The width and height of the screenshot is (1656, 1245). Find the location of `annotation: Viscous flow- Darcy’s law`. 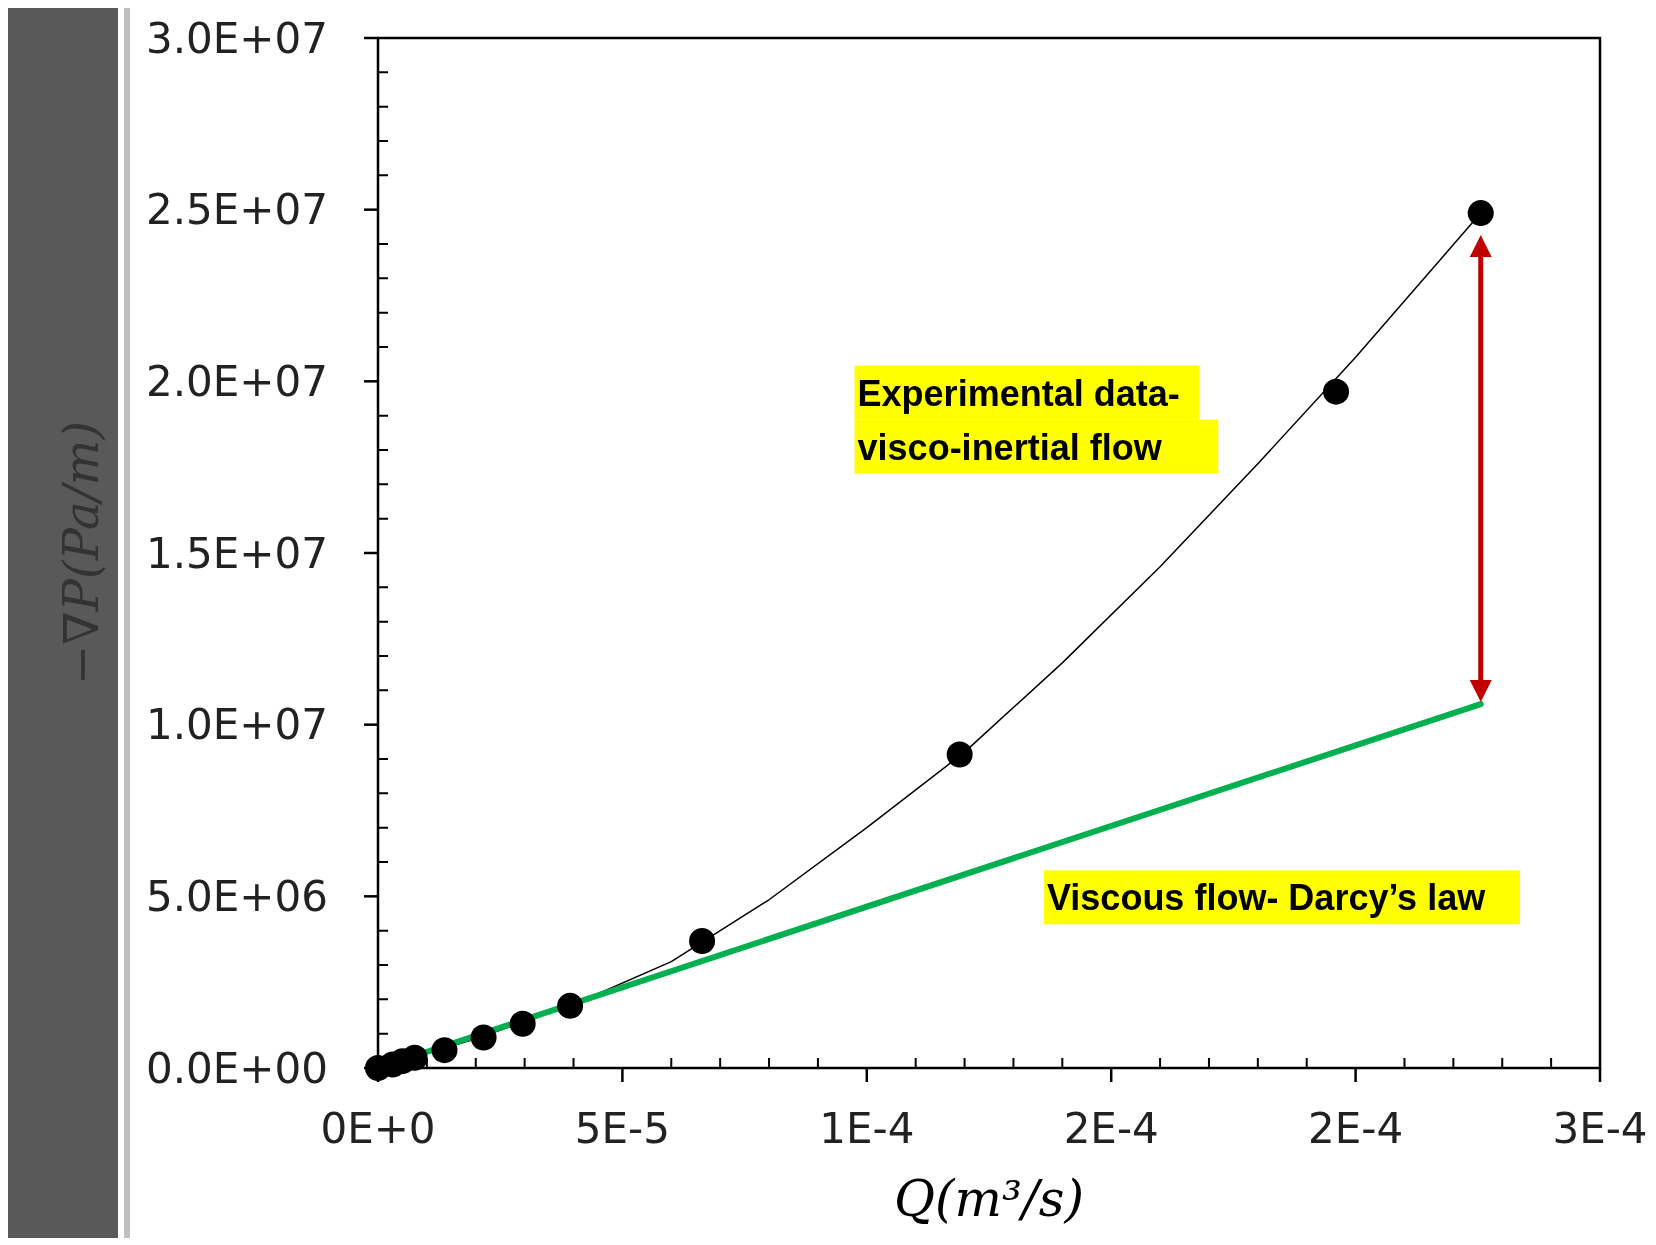

annotation: Viscous flow- Darcy’s law is located at coordinates (1266, 898).